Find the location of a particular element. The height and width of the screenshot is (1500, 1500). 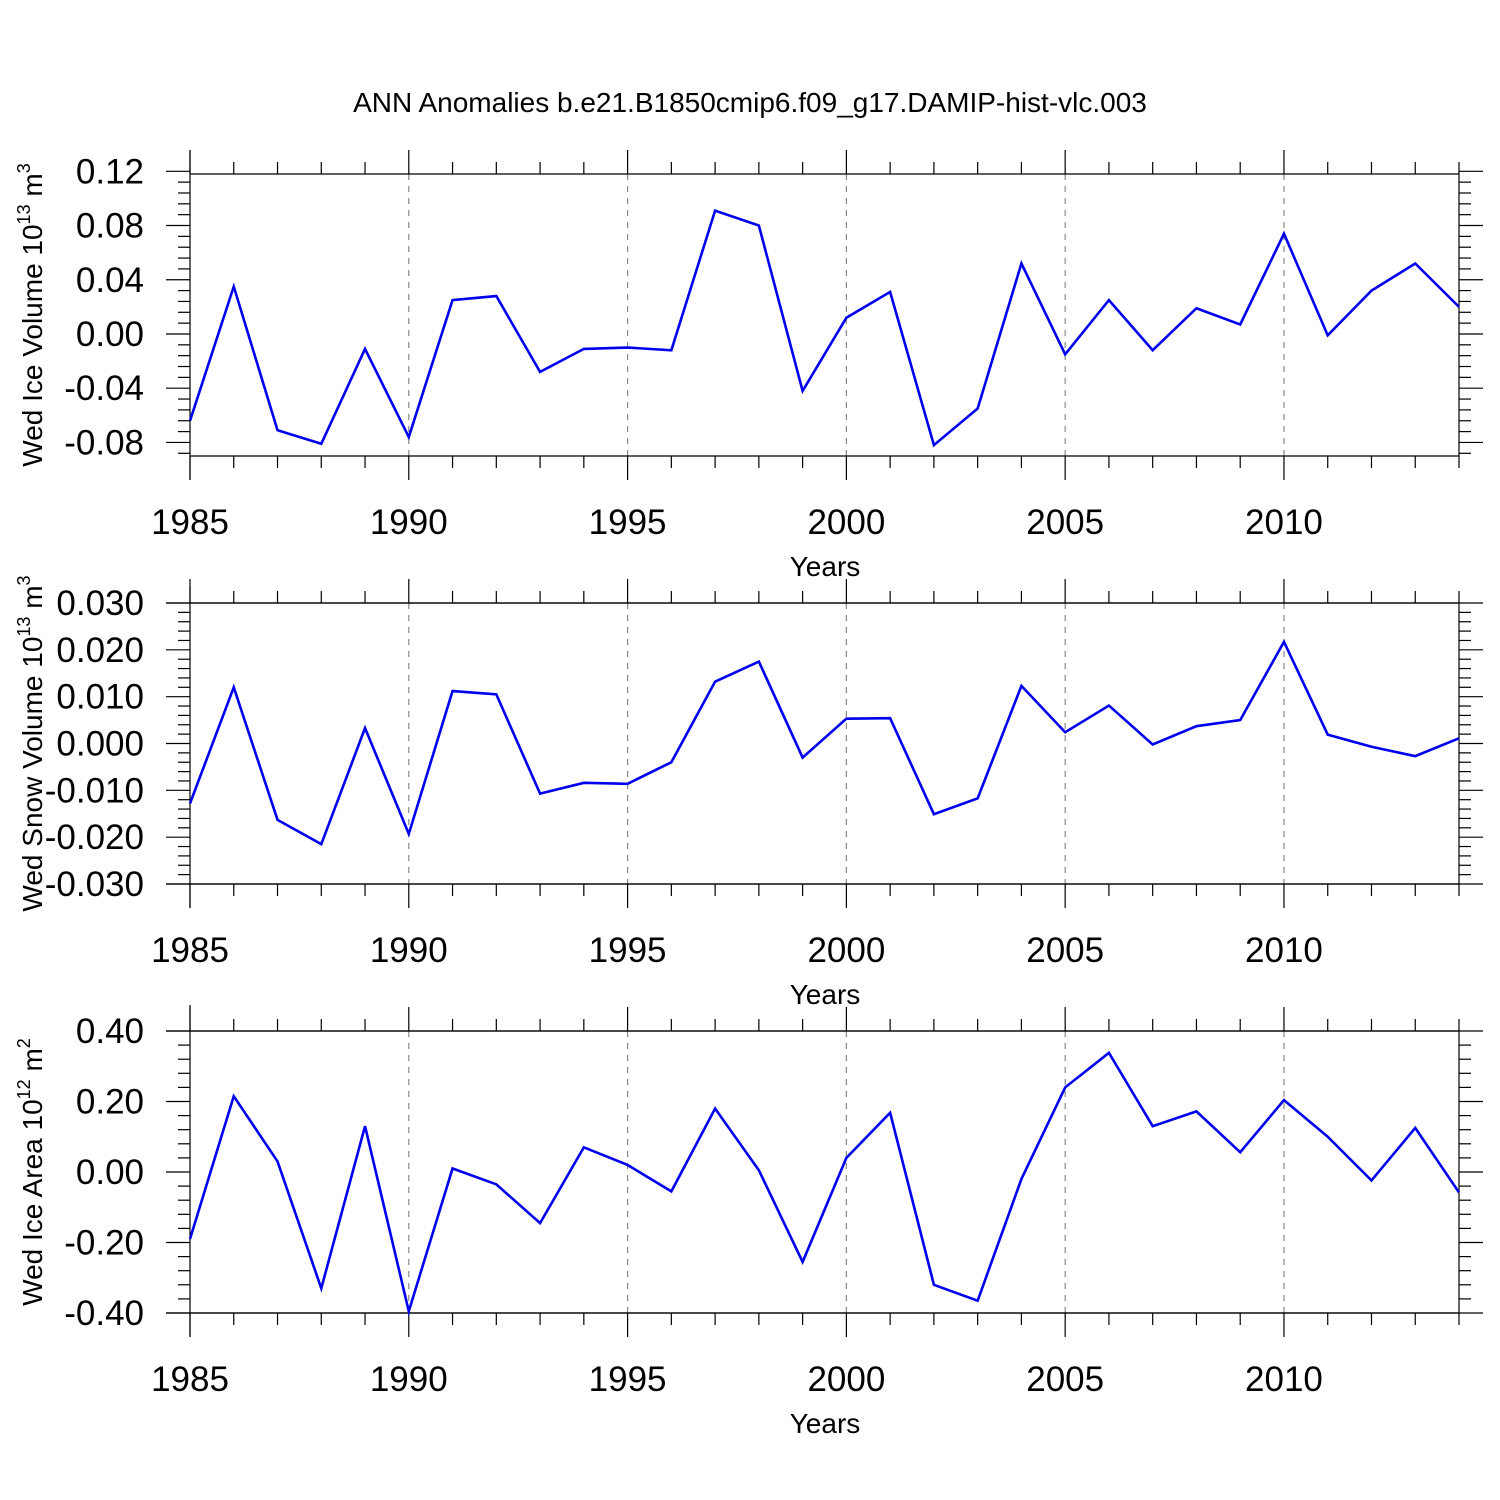

series-line-snow-volume is located at coordinates (824, 743).